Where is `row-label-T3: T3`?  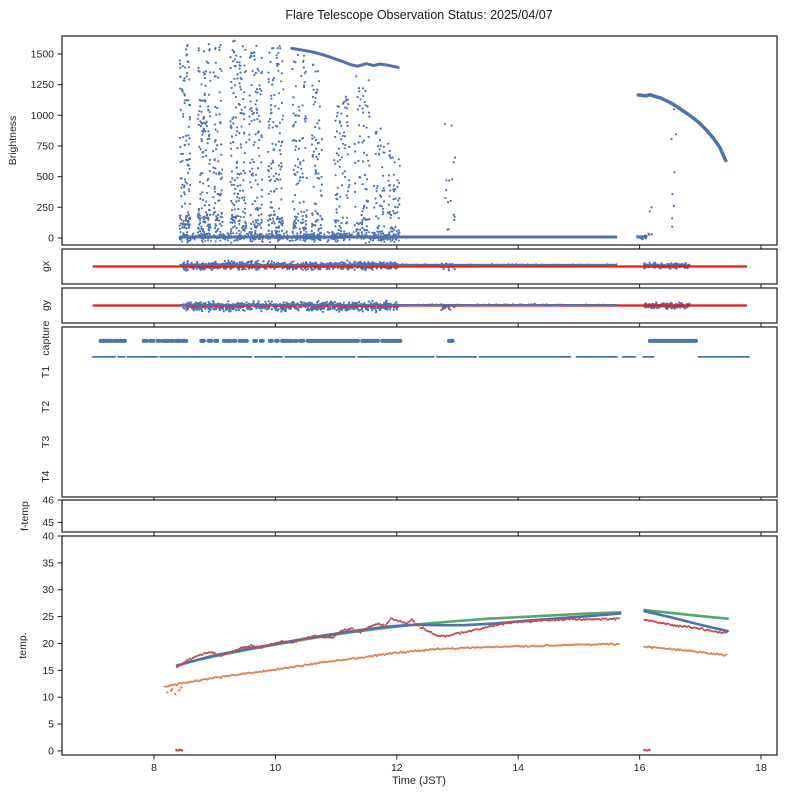 row-label-T3: T3 is located at coordinates (46, 442).